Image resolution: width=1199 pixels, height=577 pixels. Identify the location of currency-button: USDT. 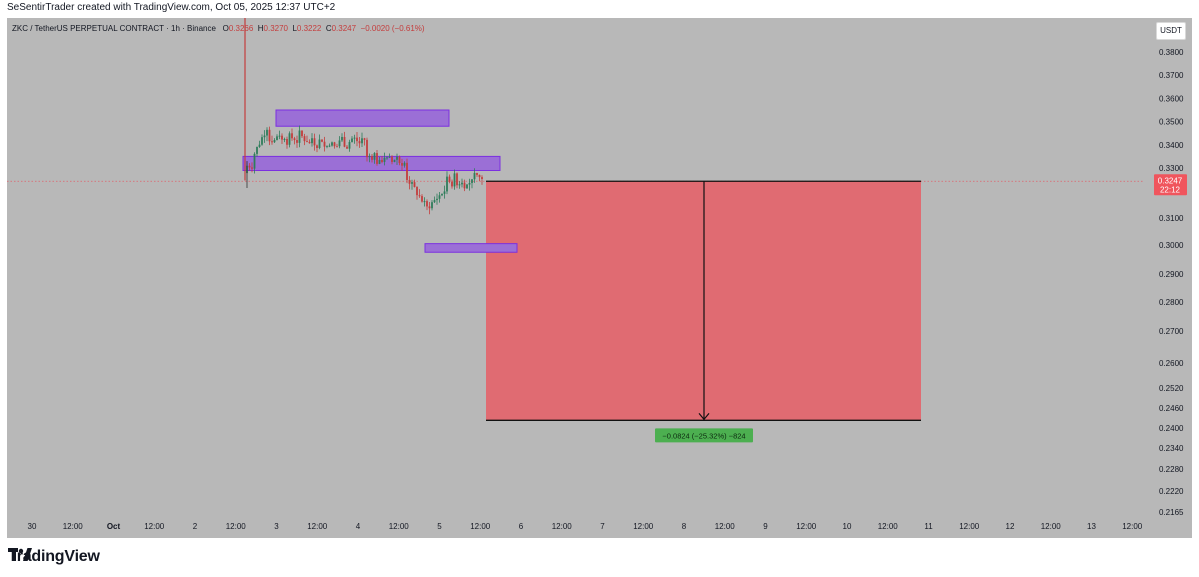
(1171, 31).